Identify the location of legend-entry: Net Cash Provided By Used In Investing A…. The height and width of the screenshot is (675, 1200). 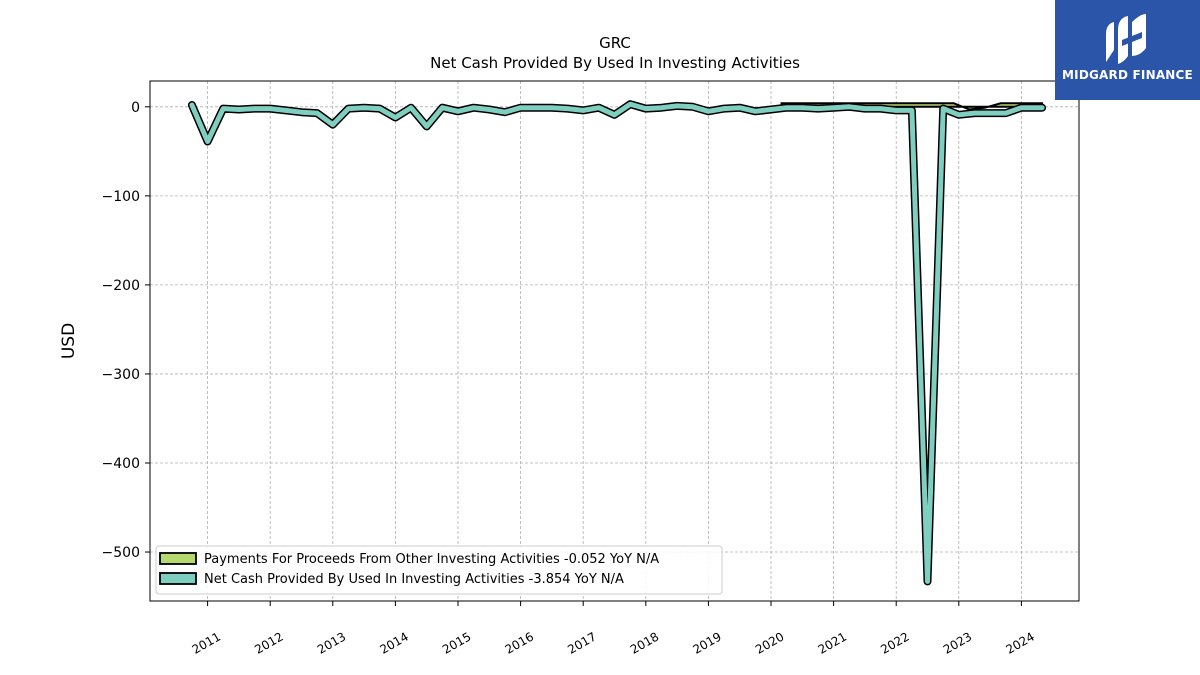
(414, 579).